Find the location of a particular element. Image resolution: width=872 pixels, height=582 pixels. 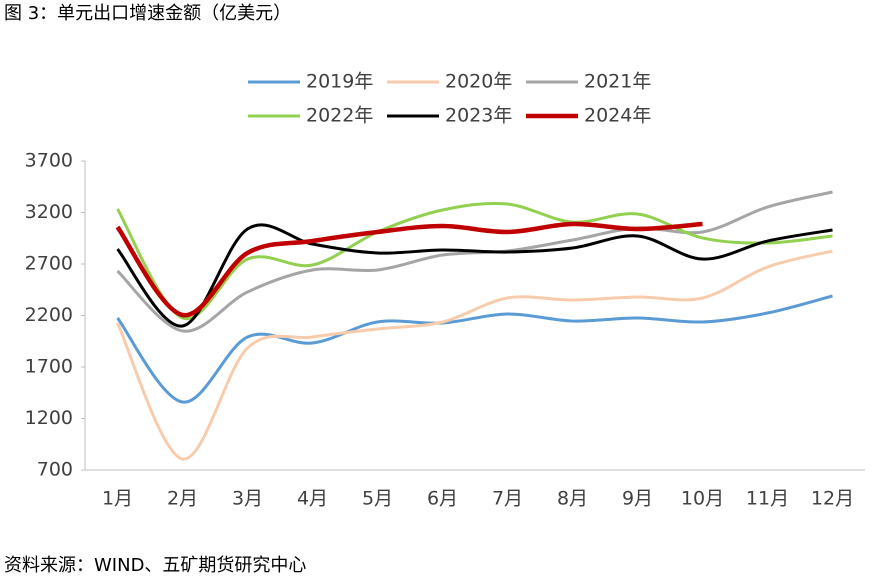

legend-label: 2019年 is located at coordinates (339, 82).